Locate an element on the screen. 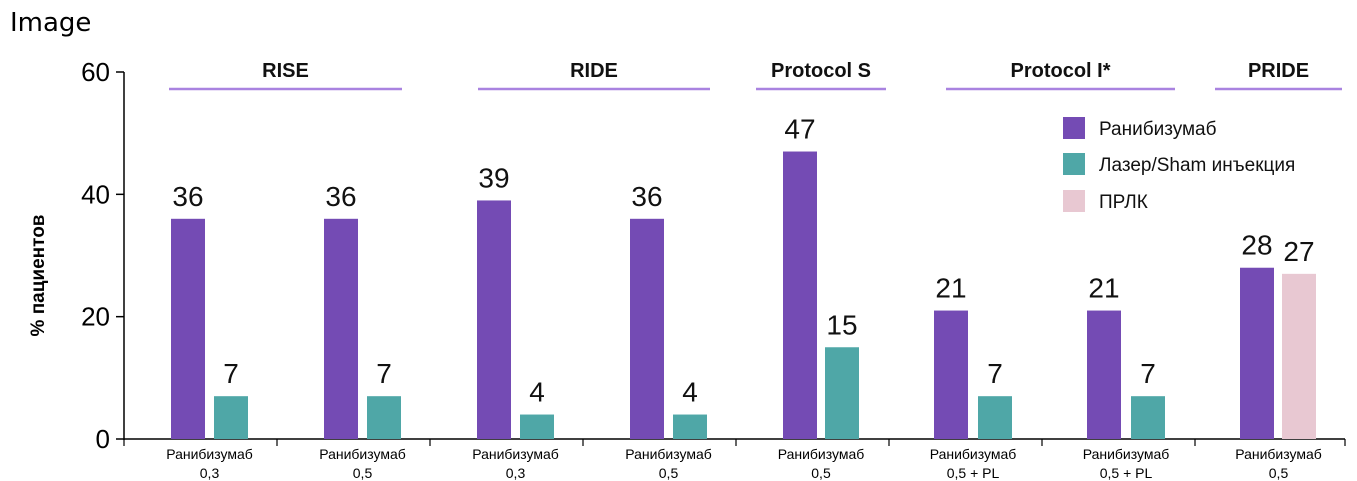  legend-label: Ранибизумаб is located at coordinates (1158, 129).